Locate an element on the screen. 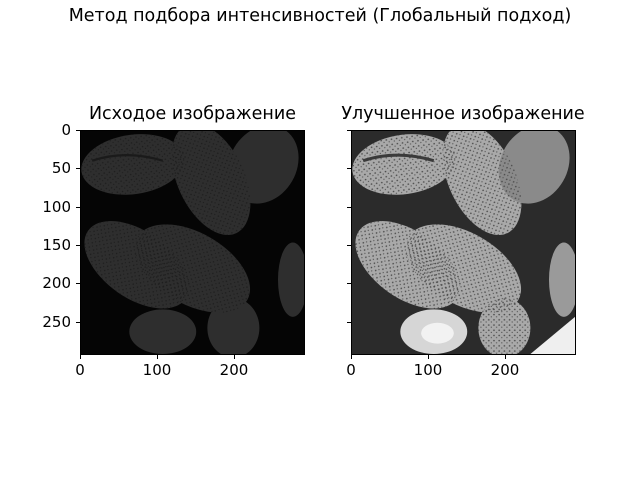 The height and width of the screenshot is (480, 640). y-tick-label: 150 is located at coordinates (56, 245).